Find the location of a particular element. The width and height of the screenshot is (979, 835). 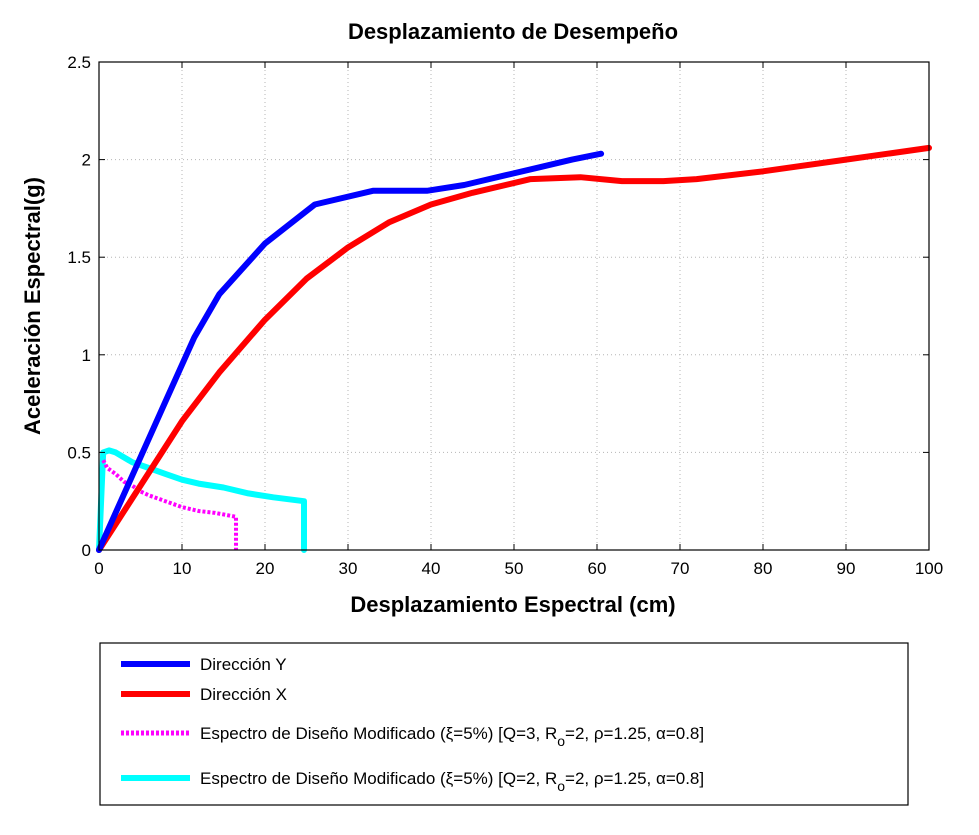

y-tick-label: 2 is located at coordinates (86, 160).